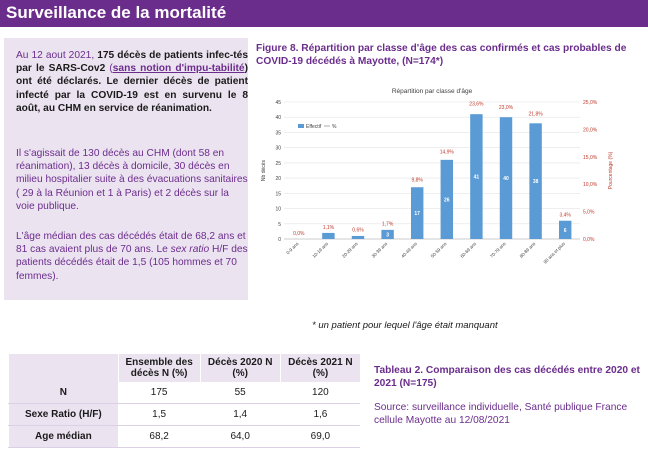 The height and width of the screenshot is (470, 648). What do you see at coordinates (190, 250) in the screenshot?
I see `p3-text-italic: sex ratio` at bounding box center [190, 250].